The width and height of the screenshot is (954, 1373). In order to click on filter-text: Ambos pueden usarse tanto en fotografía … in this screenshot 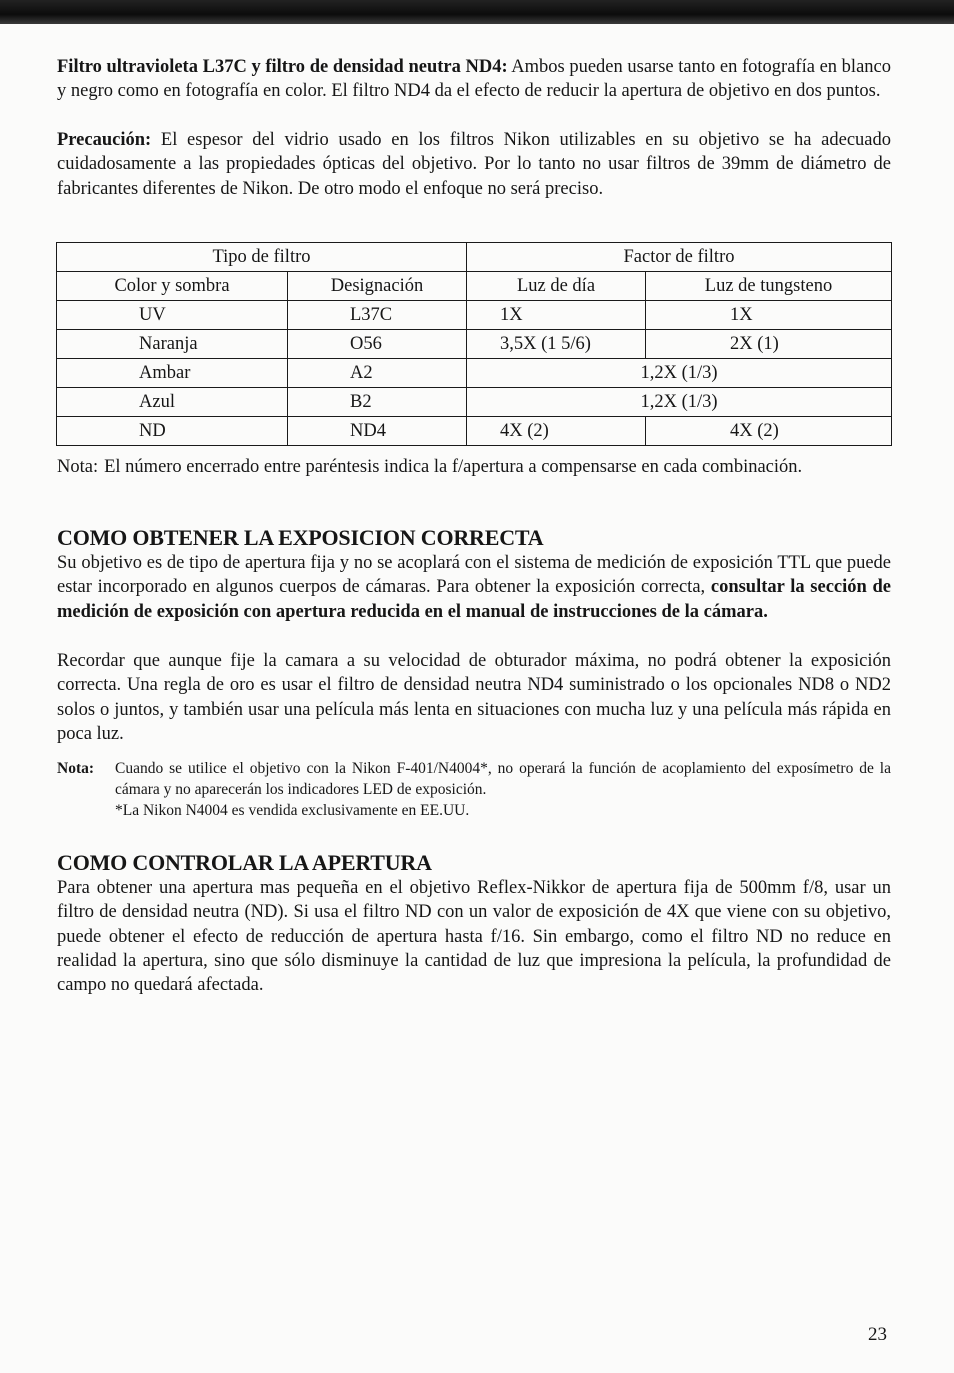, I will do `click(474, 79)`.